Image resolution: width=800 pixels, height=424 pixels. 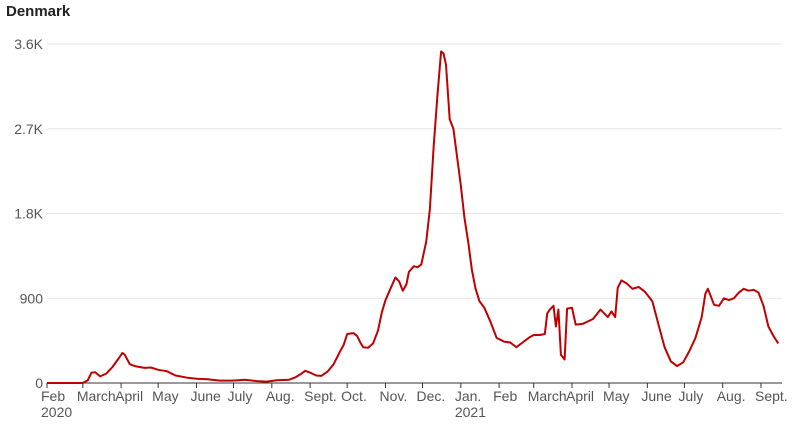 What do you see at coordinates (32, 298) in the screenshot?
I see `y-tick-label: 900` at bounding box center [32, 298].